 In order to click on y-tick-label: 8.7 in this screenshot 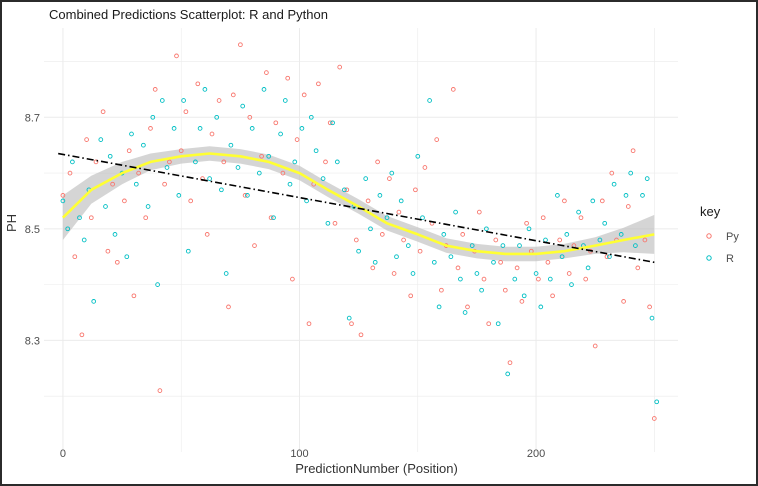, I will do `click(32, 118)`.